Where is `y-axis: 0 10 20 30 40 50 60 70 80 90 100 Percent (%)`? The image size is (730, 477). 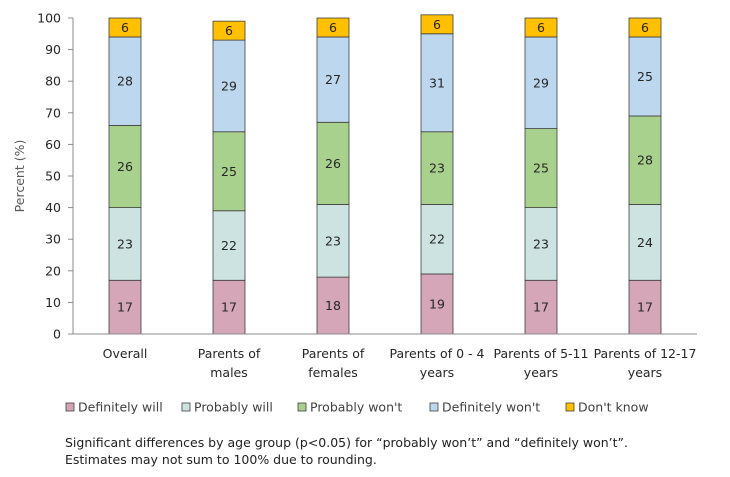 y-axis: 0 10 20 30 40 50 60 70 80 90 100 Percent (%) is located at coordinates (43, 176).